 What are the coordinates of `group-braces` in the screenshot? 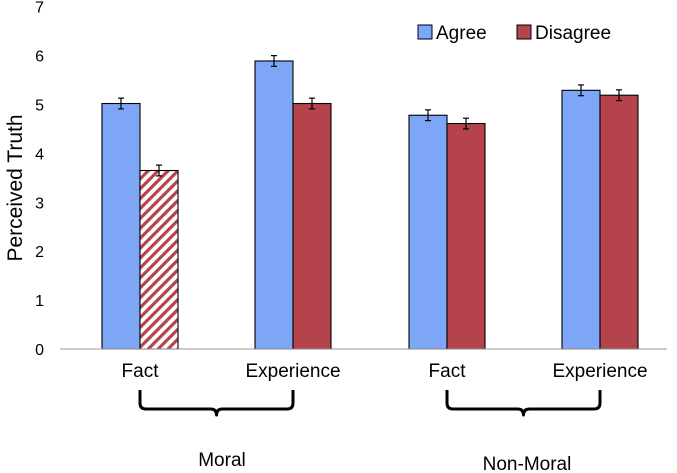 It's located at (370, 403).